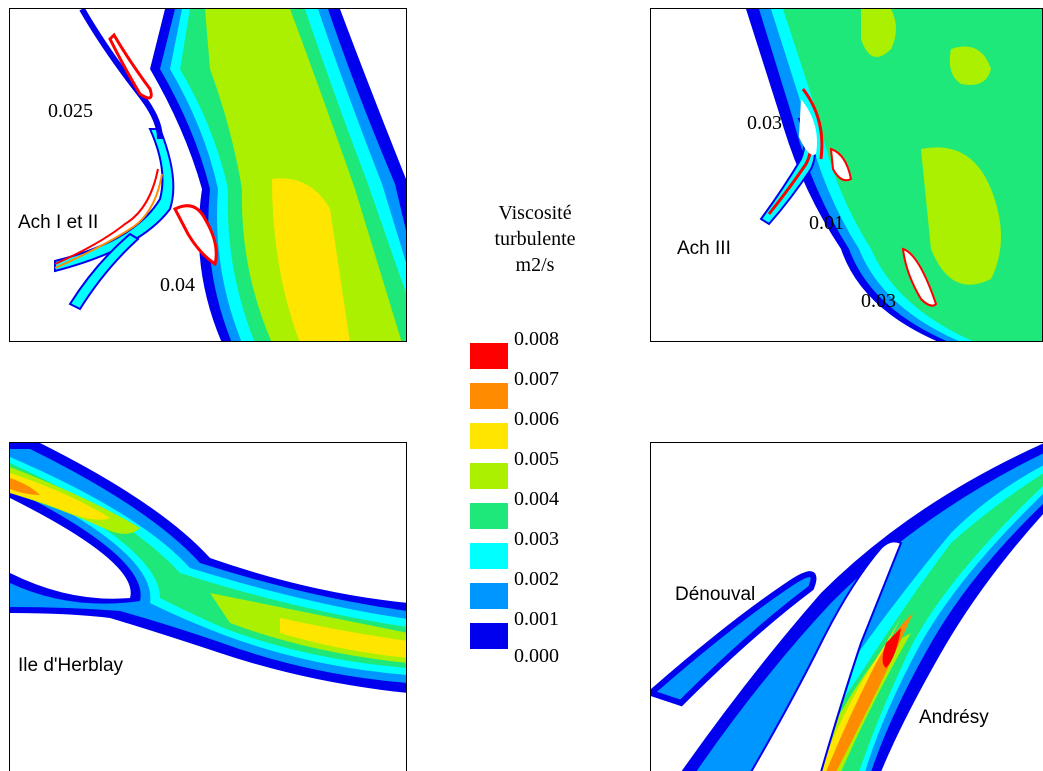 This screenshot has height=771, width=1043. I want to click on label-andresy: Andrésy, so click(954, 717).